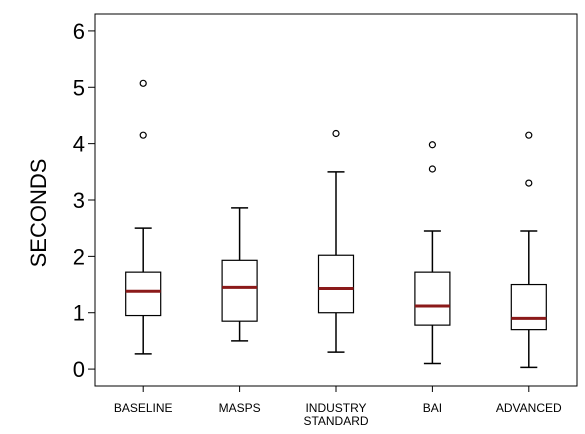 The height and width of the screenshot is (434, 585). Describe the element at coordinates (79, 31) in the screenshot. I see `y-tick-label: 6` at that location.